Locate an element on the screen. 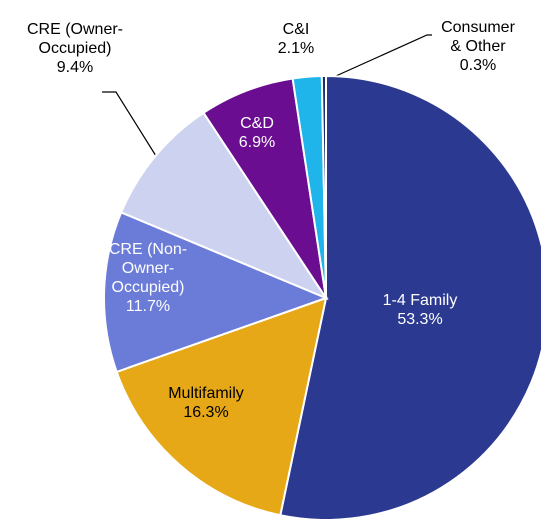  value-label: 9.4% is located at coordinates (75, 67).